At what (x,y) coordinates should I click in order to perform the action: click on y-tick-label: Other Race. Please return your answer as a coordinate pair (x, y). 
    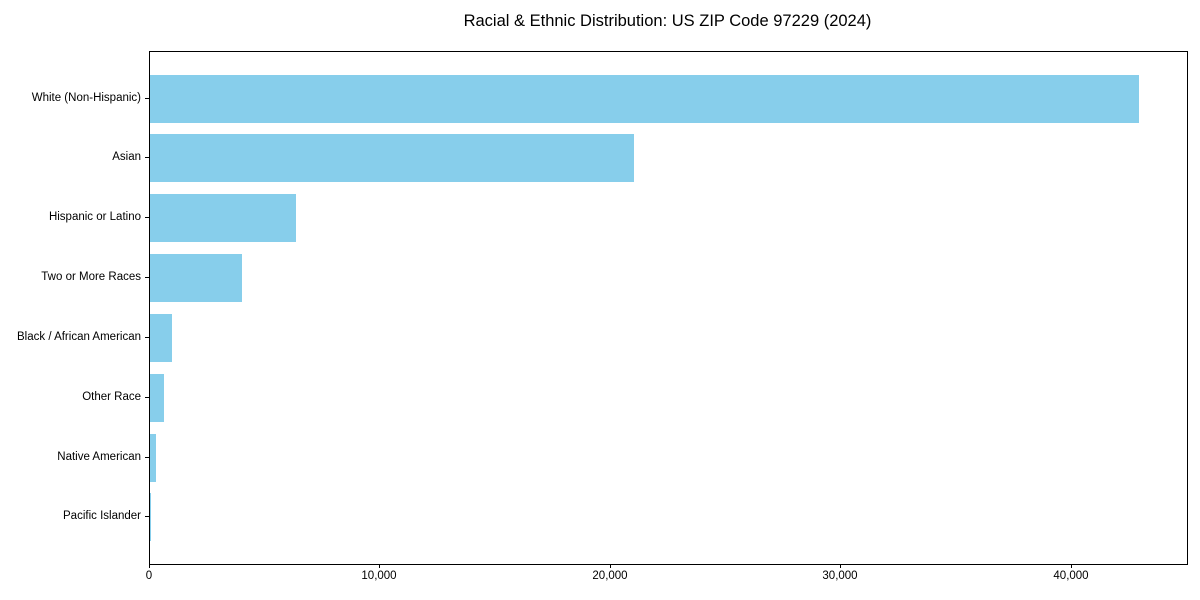
    Looking at the image, I should click on (111, 397).